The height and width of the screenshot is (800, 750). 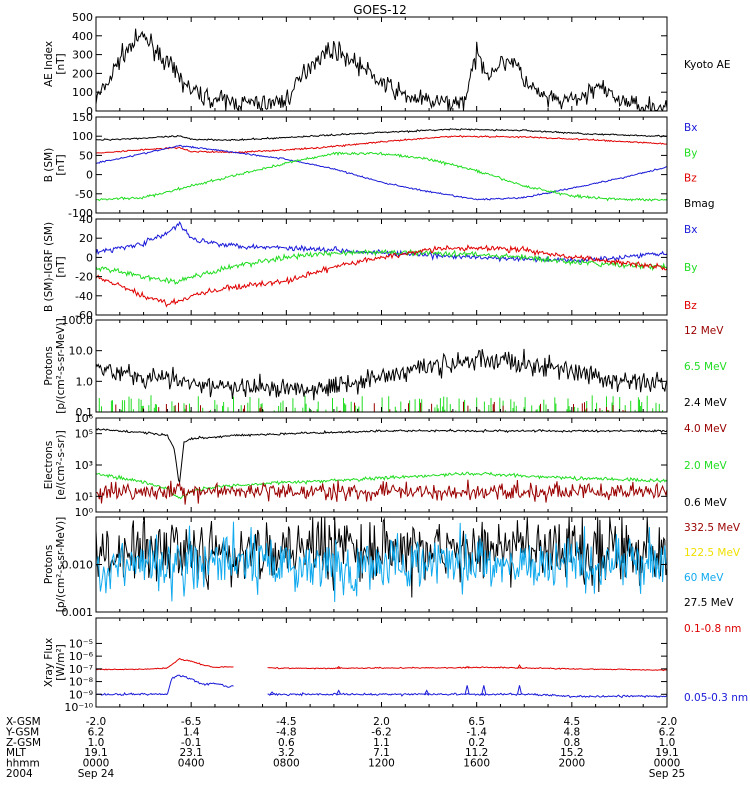 I want to click on y-tick-label: 10⁻⁹, so click(x=81, y=694).